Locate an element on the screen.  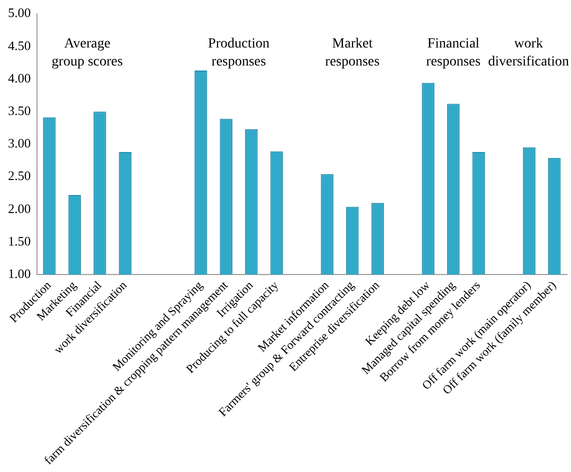
annotation: Market responses is located at coordinates (352, 53).